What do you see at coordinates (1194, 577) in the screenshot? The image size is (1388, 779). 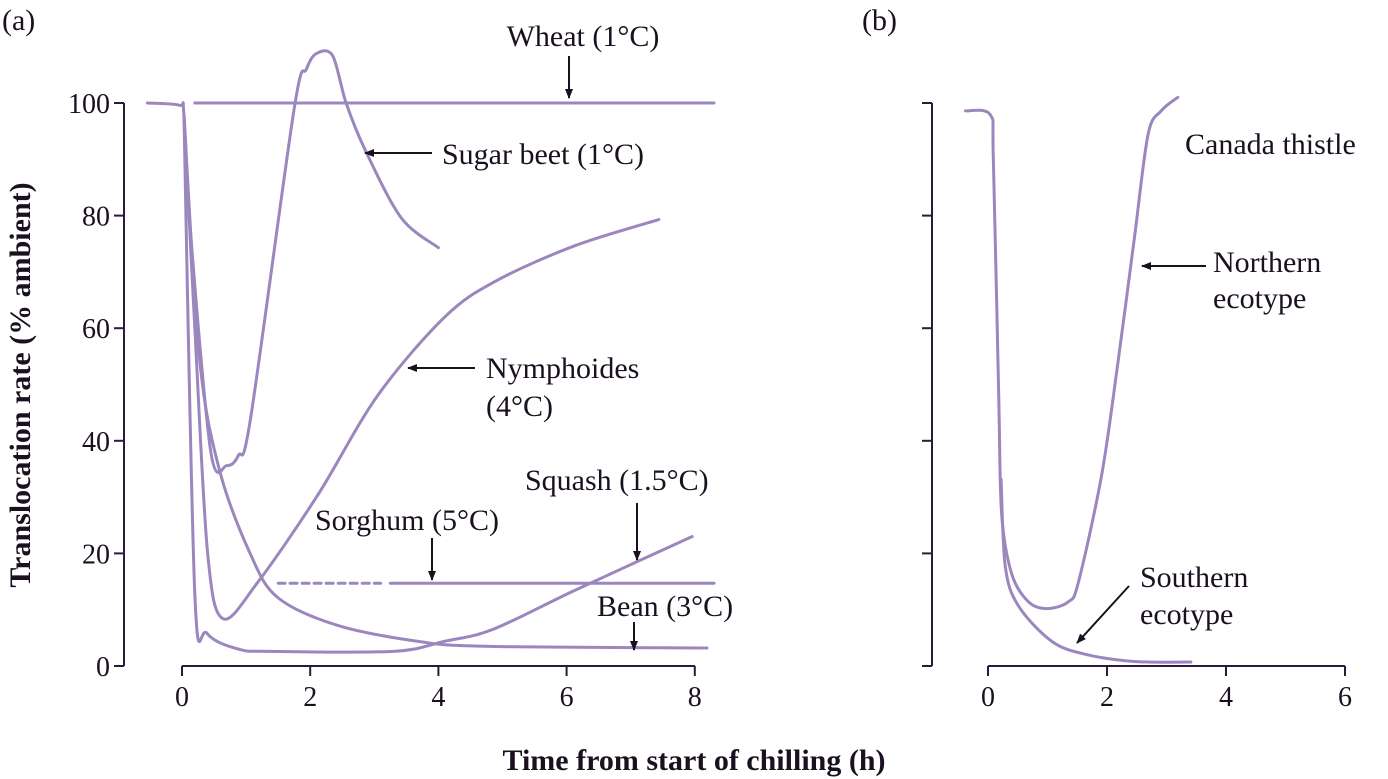 I see `southern-label: Southern` at bounding box center [1194, 577].